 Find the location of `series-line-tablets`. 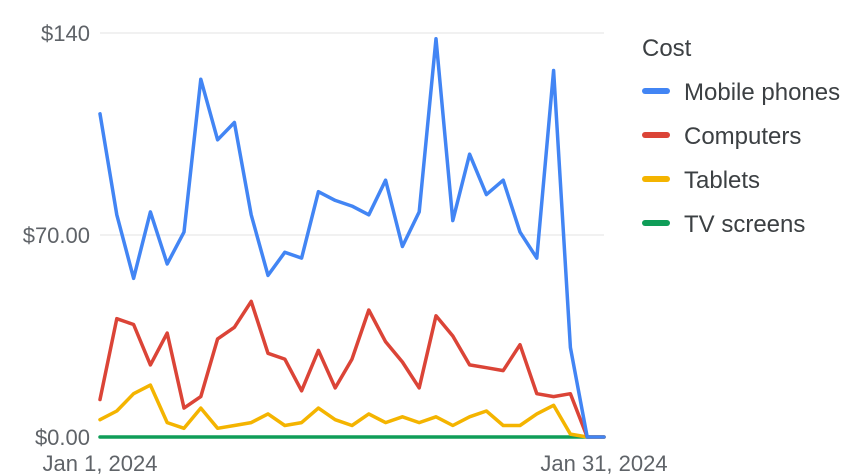

series-line-tablets is located at coordinates (352, 411).